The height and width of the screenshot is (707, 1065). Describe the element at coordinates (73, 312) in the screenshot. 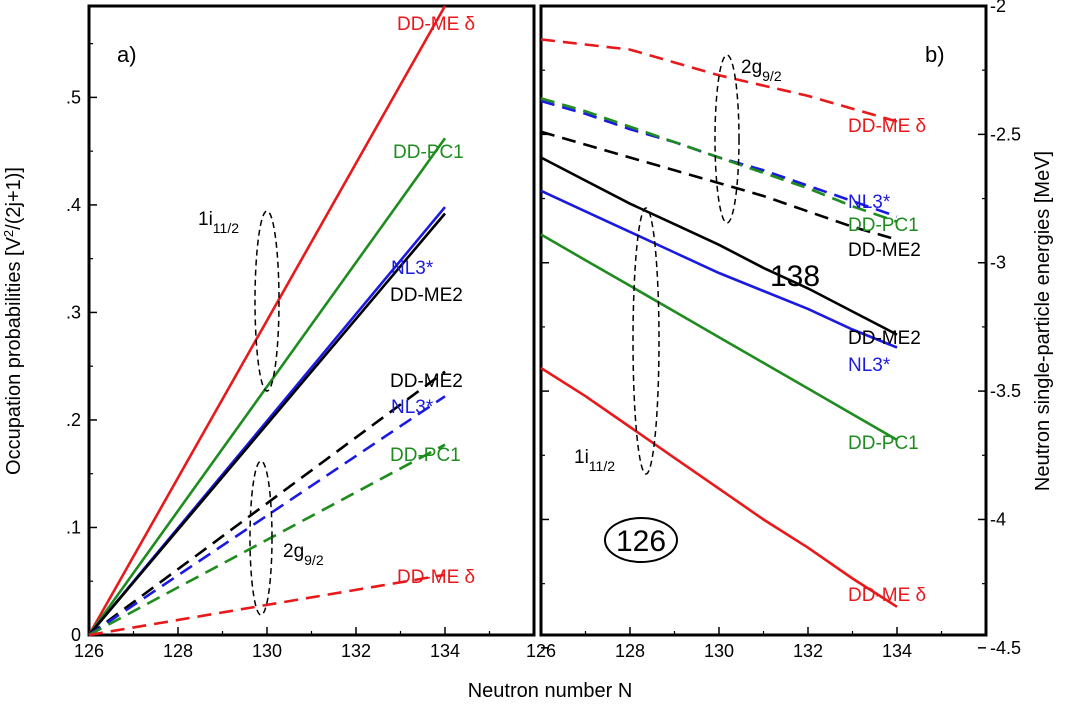

I see `y-tick-label-a: .3` at that location.